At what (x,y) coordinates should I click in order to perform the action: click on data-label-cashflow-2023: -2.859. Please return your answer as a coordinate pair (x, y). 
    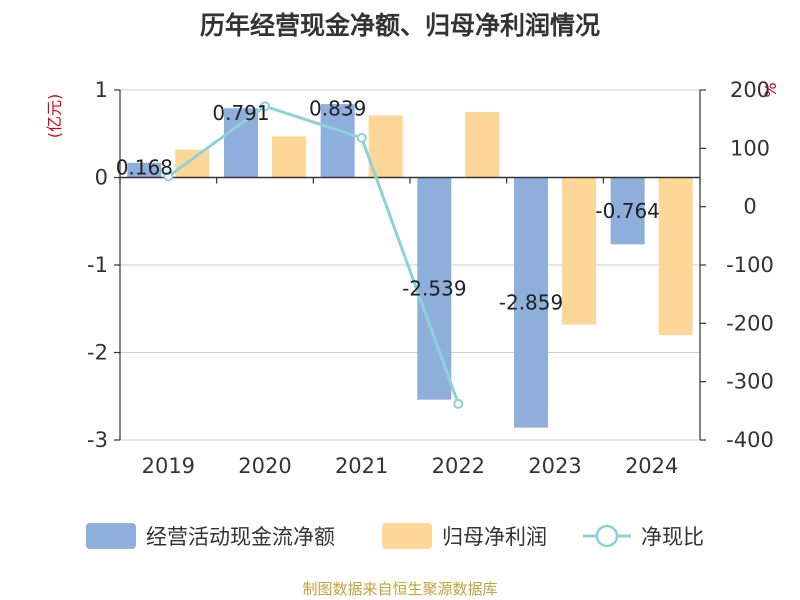
    Looking at the image, I should click on (531, 303).